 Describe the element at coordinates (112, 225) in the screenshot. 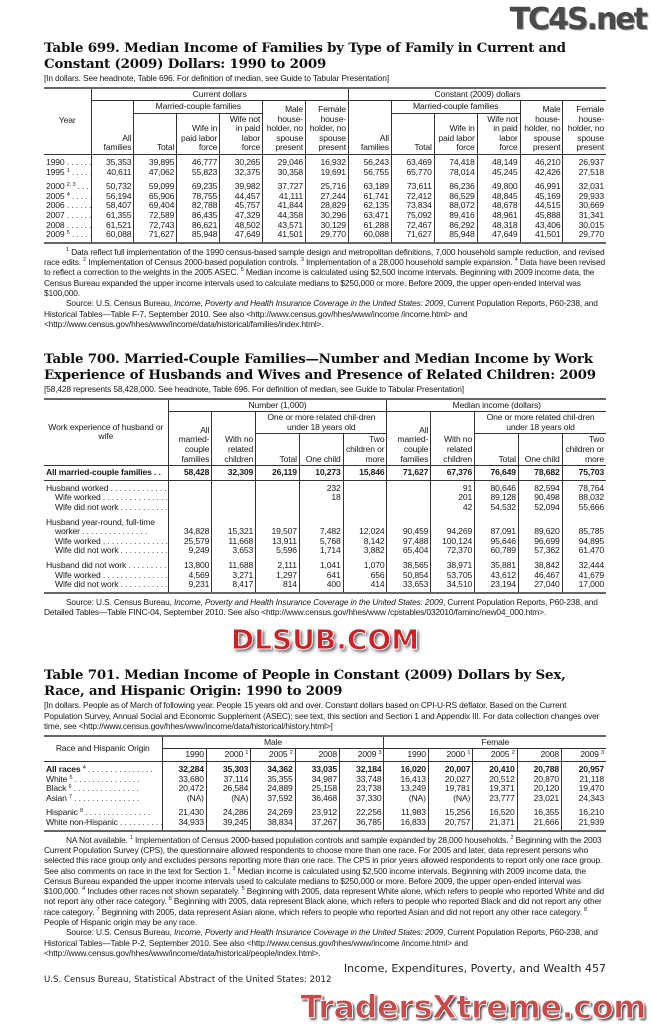

I see `table-cell: 61,521` at that location.